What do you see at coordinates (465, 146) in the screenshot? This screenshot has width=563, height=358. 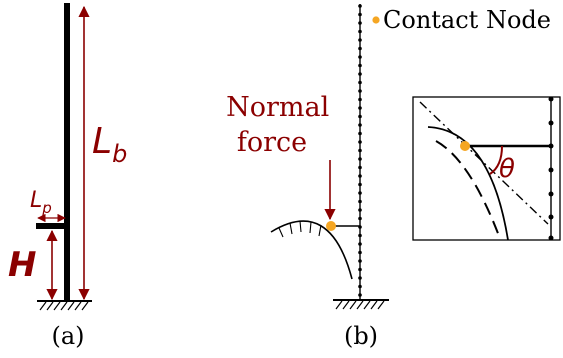 I see `inset-contact-node-marker` at bounding box center [465, 146].